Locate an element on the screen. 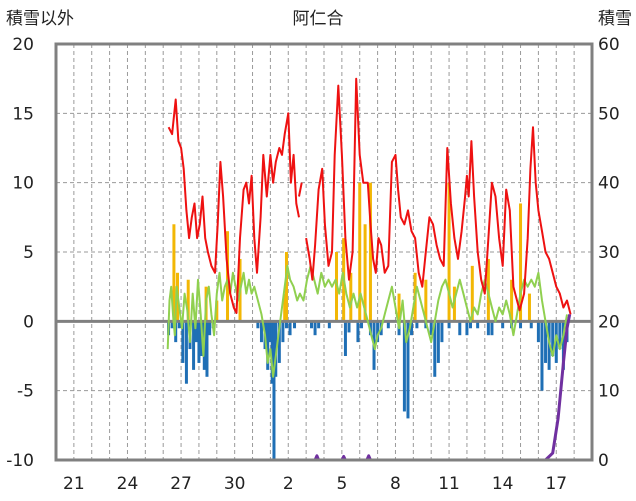  right-tick-label: 0 is located at coordinates (603, 461).